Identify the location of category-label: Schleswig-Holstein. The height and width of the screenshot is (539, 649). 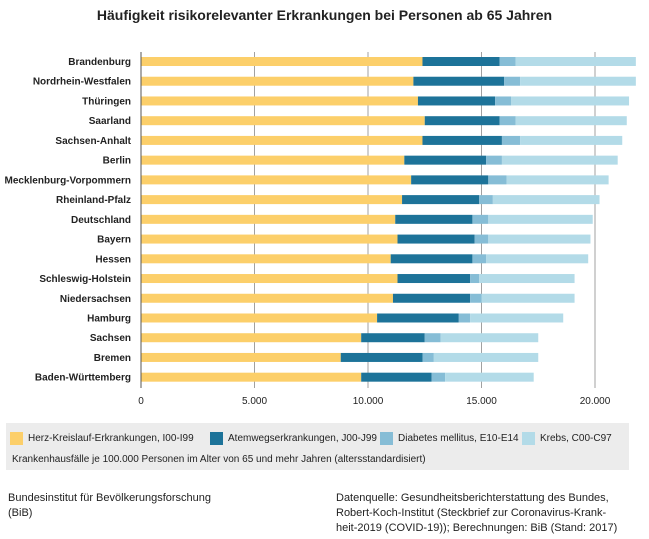
(85, 279).